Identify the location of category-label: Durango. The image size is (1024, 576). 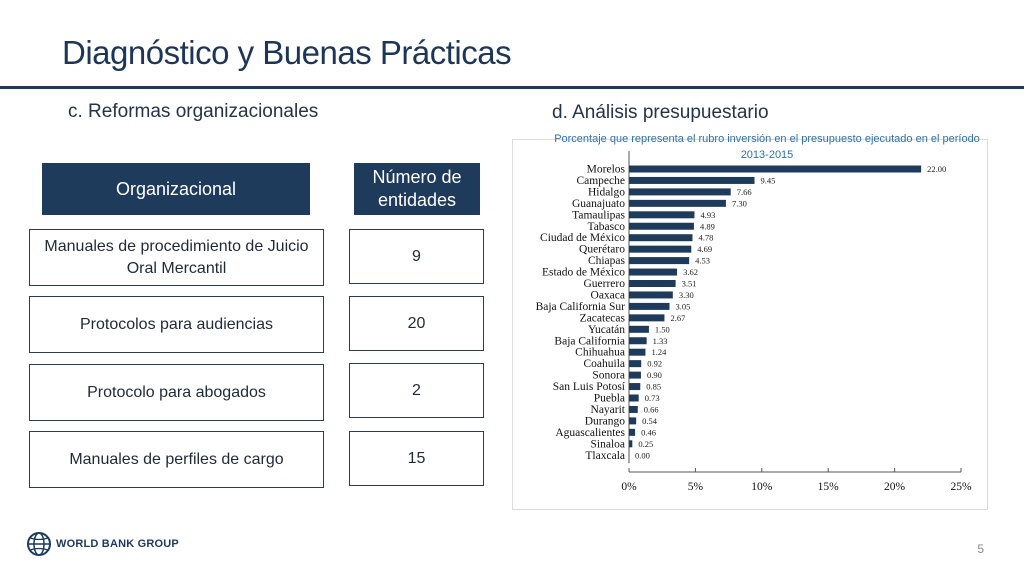
(605, 421).